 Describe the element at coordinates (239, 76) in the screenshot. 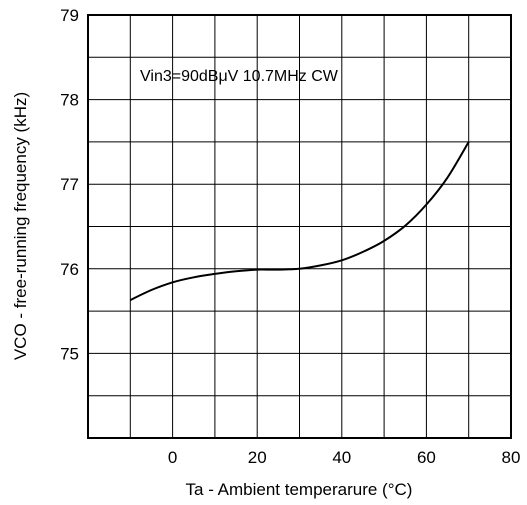

I see `chart-annotation: Vin3=90dBμV 10.7MHz CW` at that location.